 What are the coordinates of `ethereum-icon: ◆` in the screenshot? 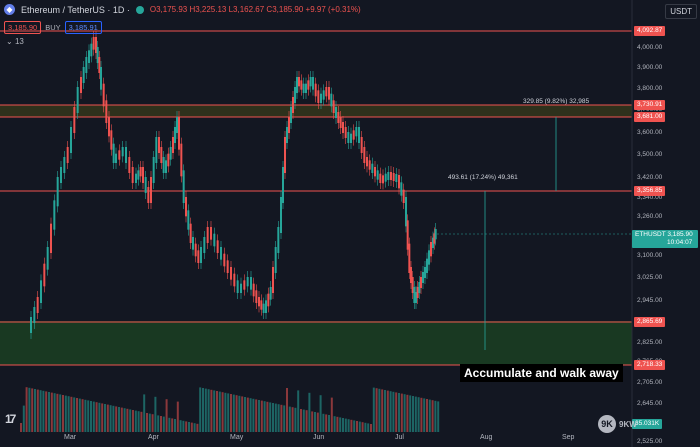 It's located at (9, 9).